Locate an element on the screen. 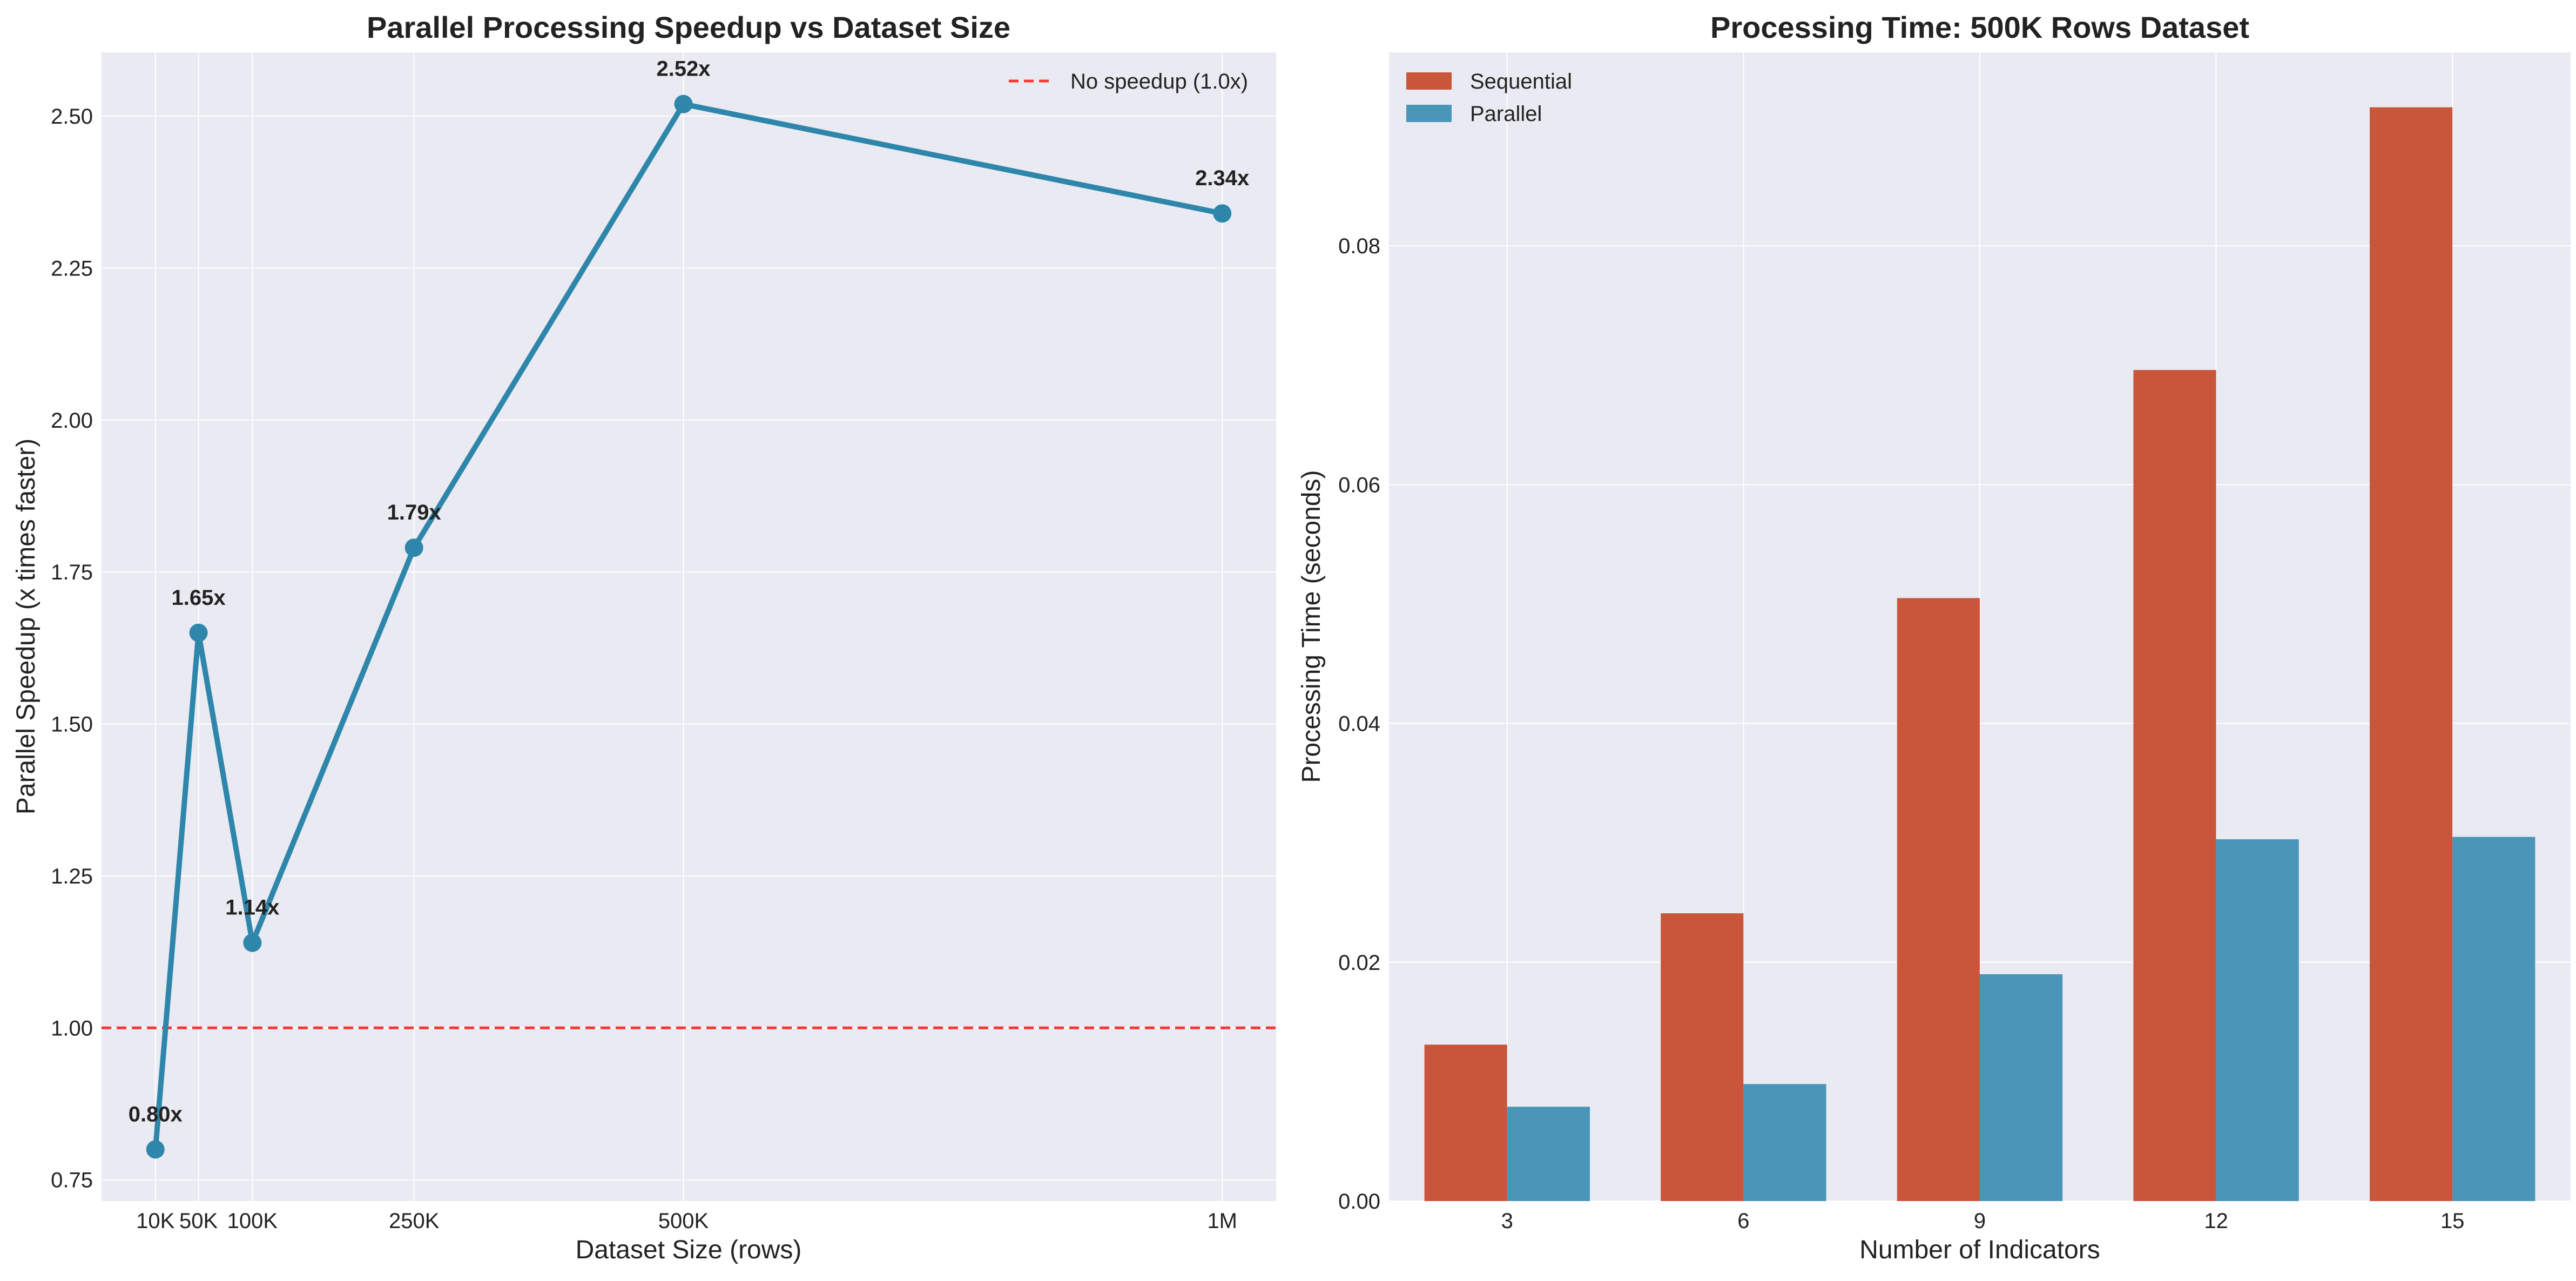 Image resolution: width=2576 pixels, height=1281 pixels. speedup-data-label: 2.34x is located at coordinates (1222, 178).